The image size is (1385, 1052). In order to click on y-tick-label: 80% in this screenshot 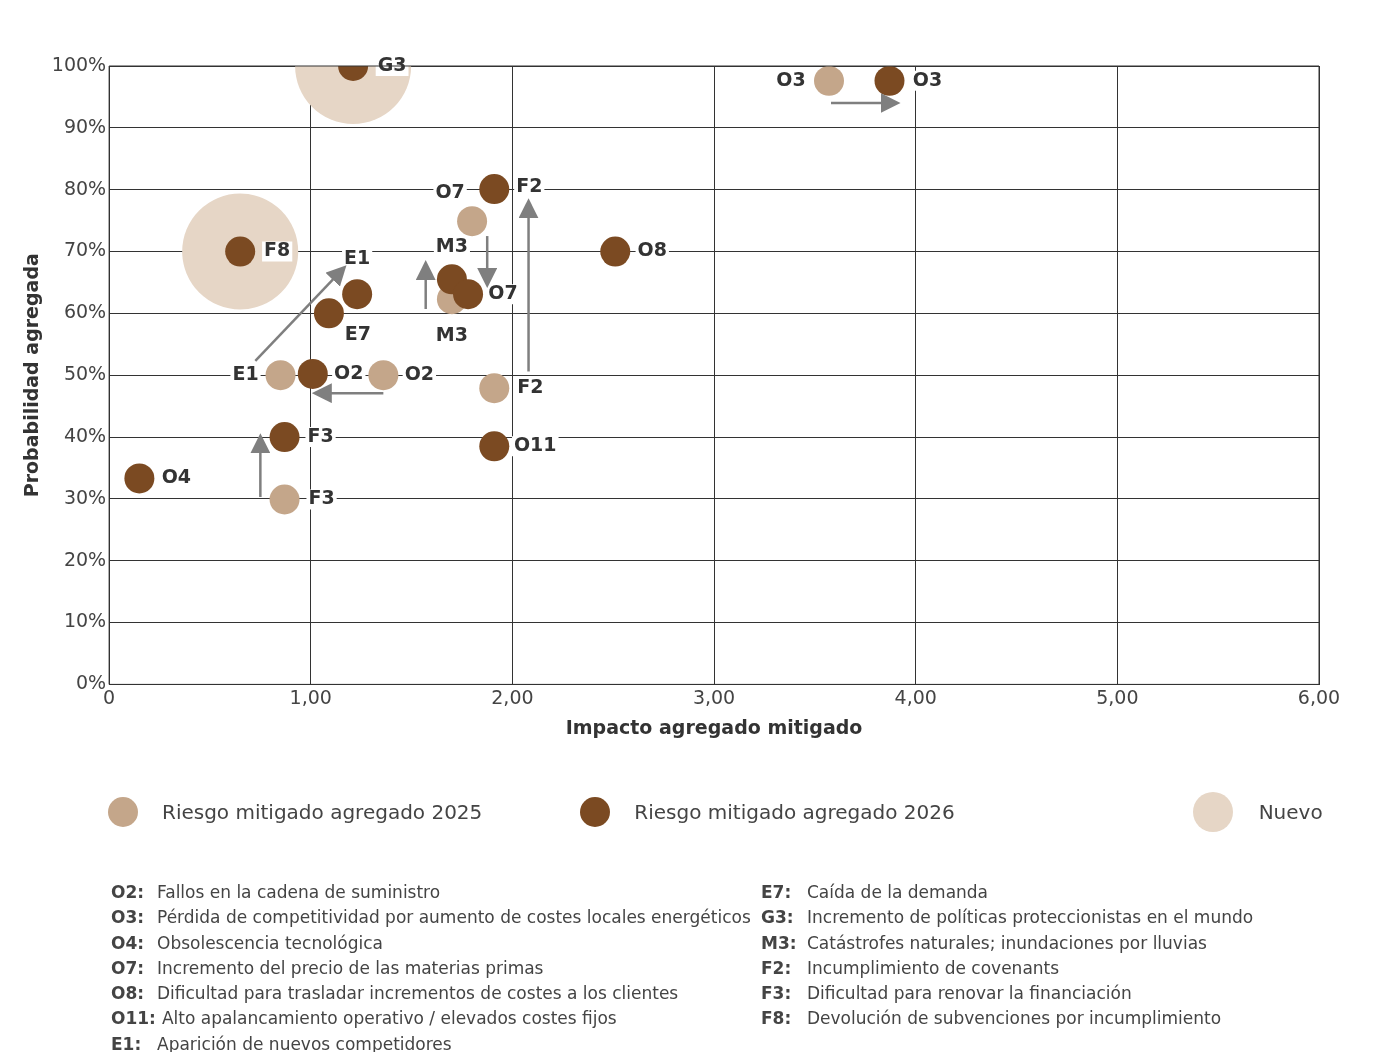, I will do `click(85, 187)`.